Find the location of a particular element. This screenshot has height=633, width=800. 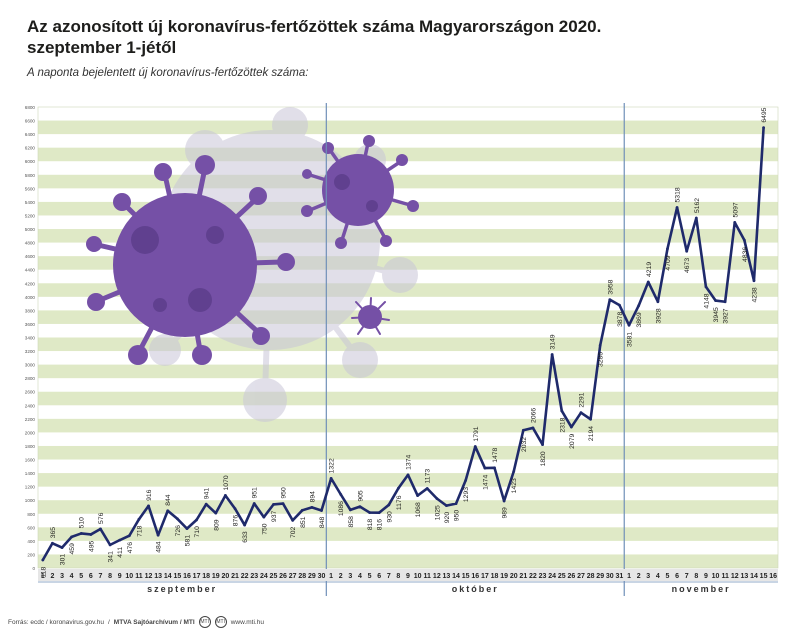

data-label: 702 is located at coordinates (293, 532).